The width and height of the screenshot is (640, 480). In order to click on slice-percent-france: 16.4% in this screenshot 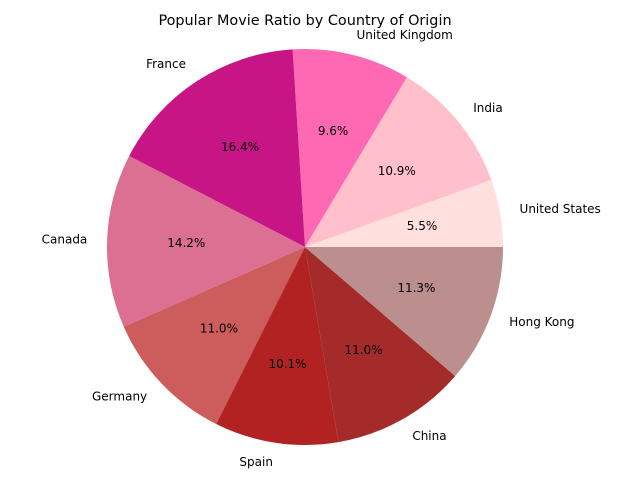, I will do `click(240, 147)`.